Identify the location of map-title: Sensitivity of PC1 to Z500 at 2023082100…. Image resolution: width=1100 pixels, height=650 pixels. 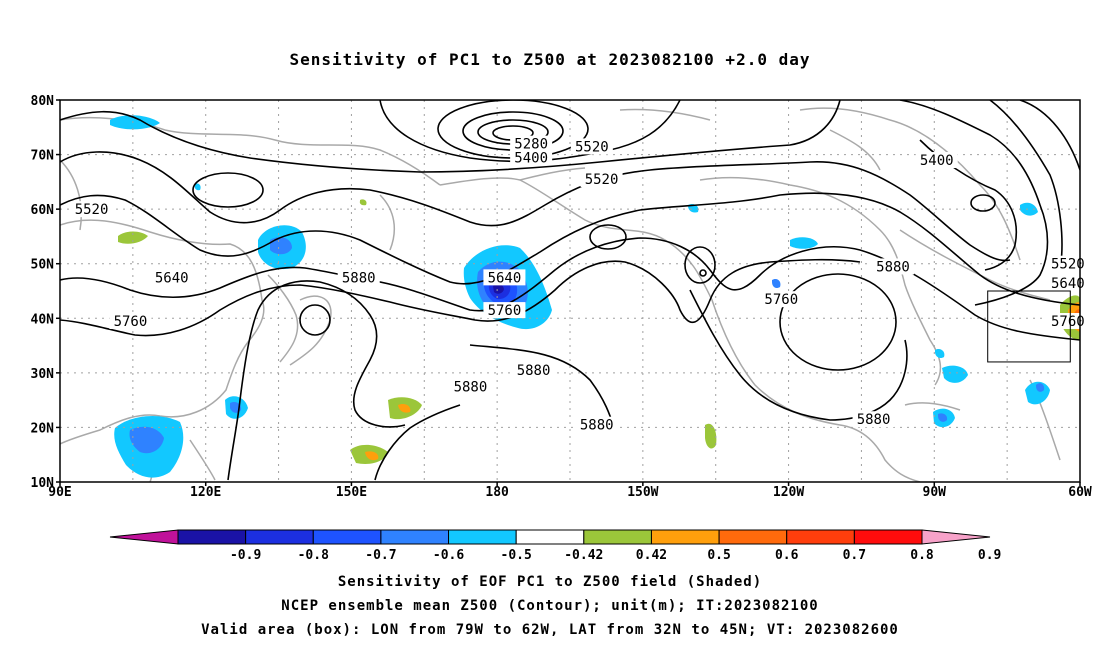
(550, 59).